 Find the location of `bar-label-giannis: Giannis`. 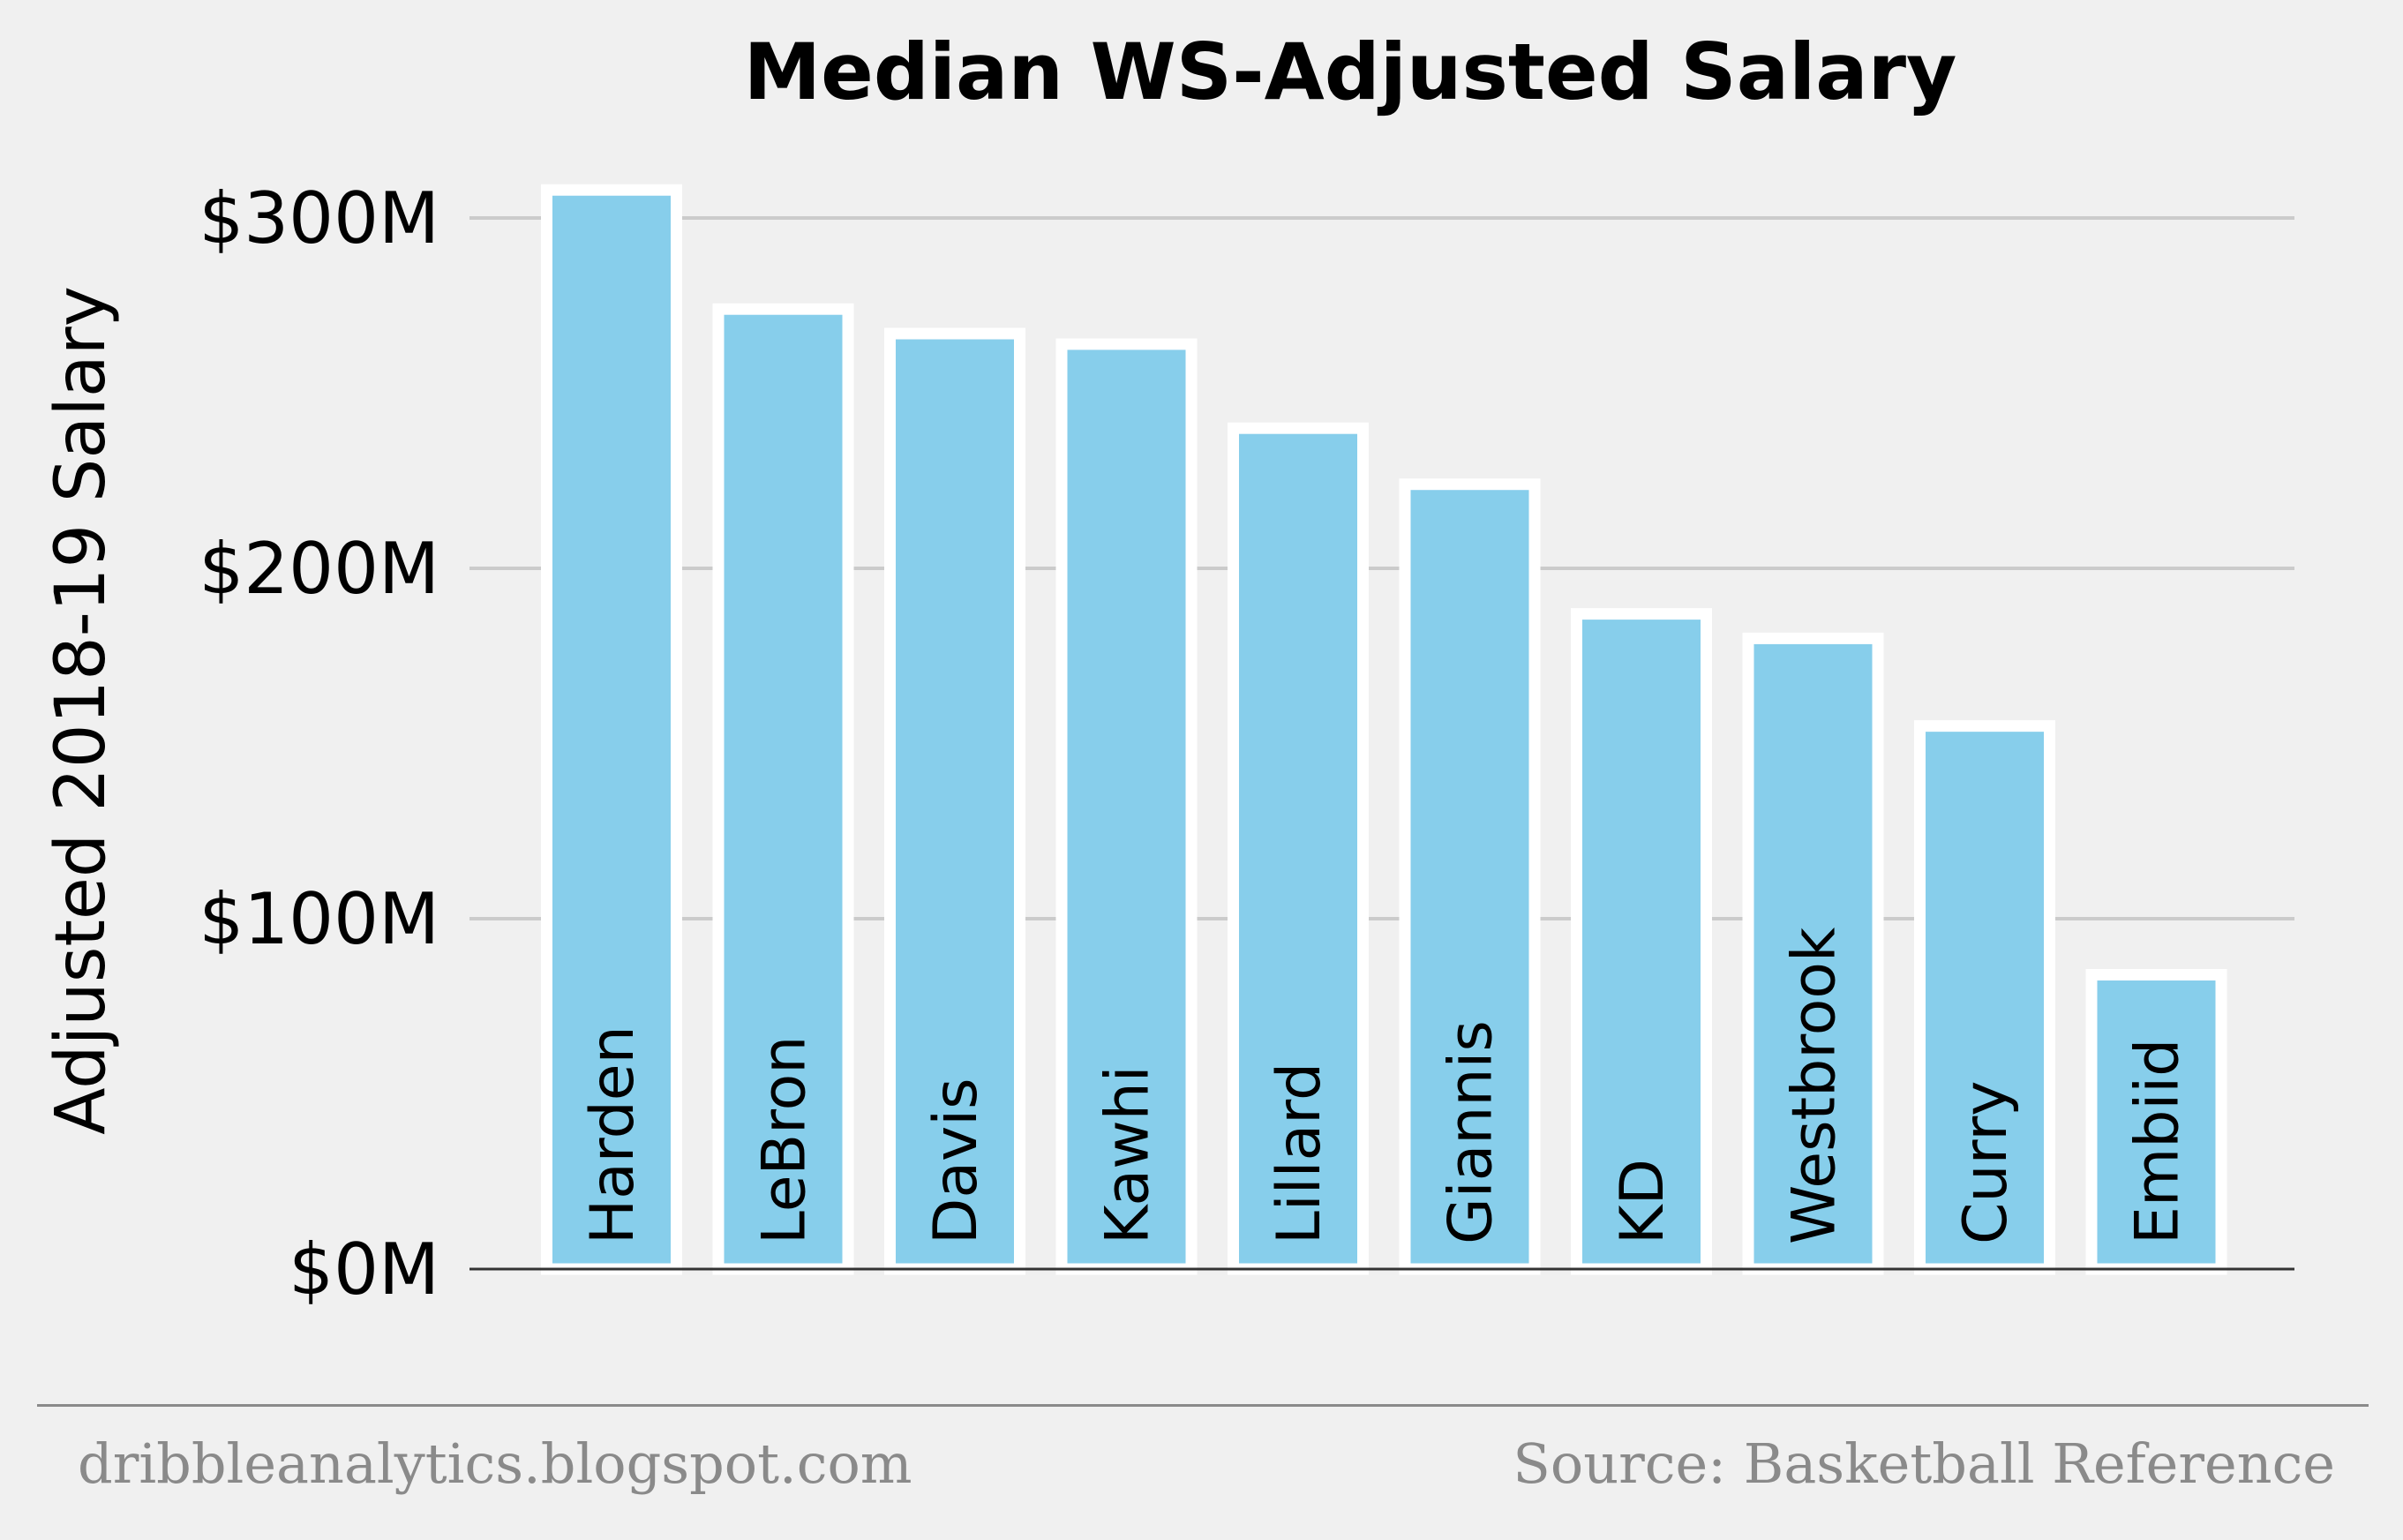

bar-label-giannis: Giannis is located at coordinates (1471, 1132).